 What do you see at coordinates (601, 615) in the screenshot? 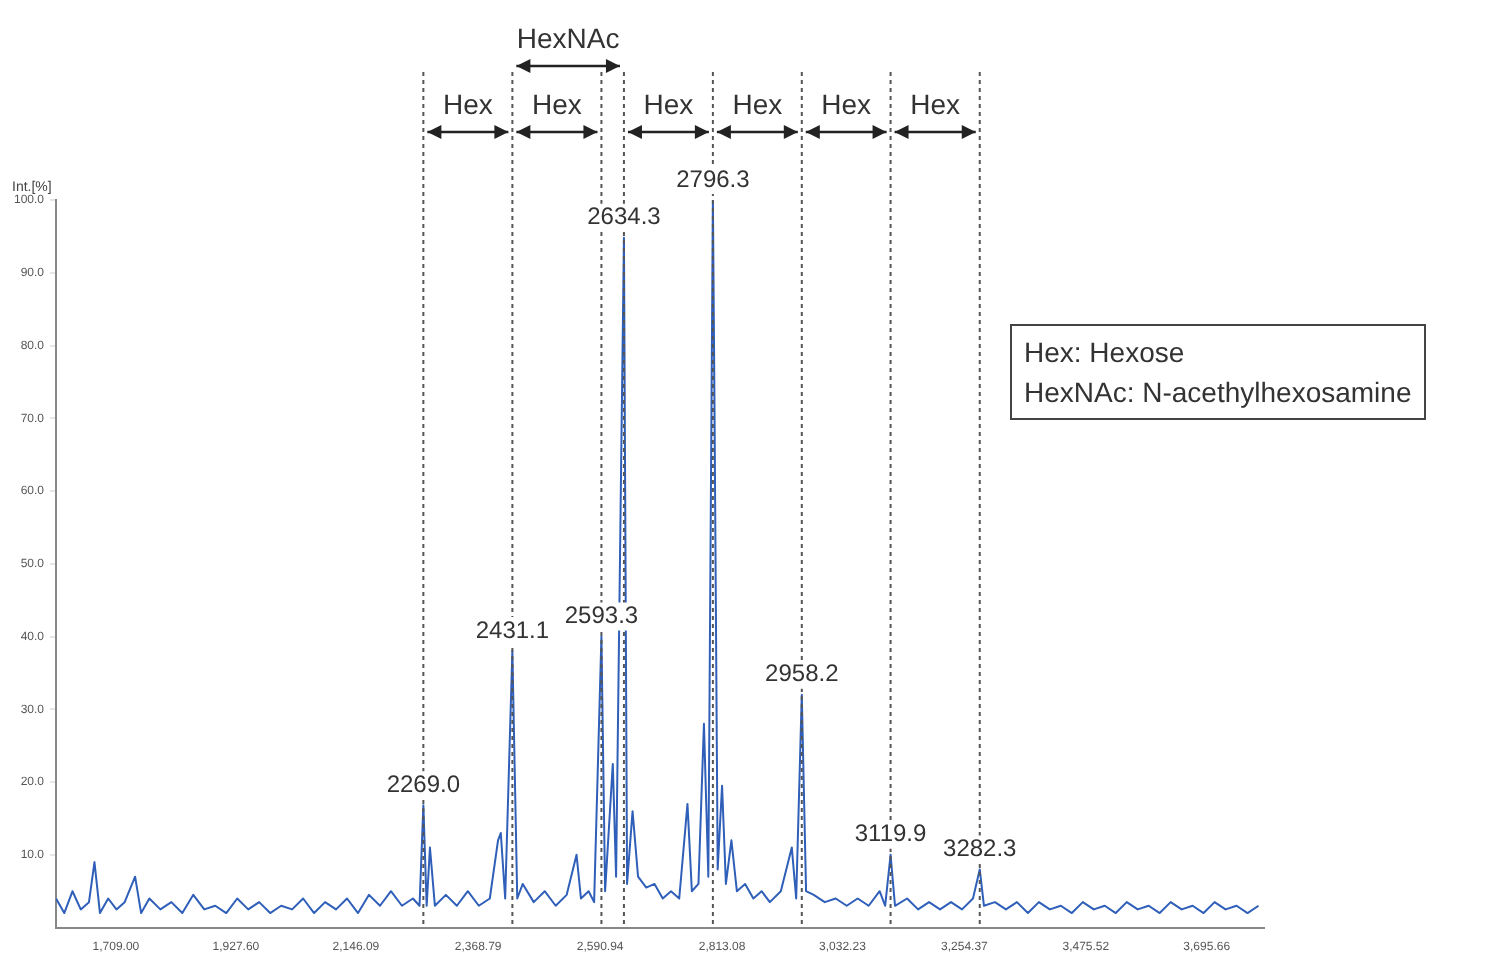
I see `annotation: 2593.3` at bounding box center [601, 615].